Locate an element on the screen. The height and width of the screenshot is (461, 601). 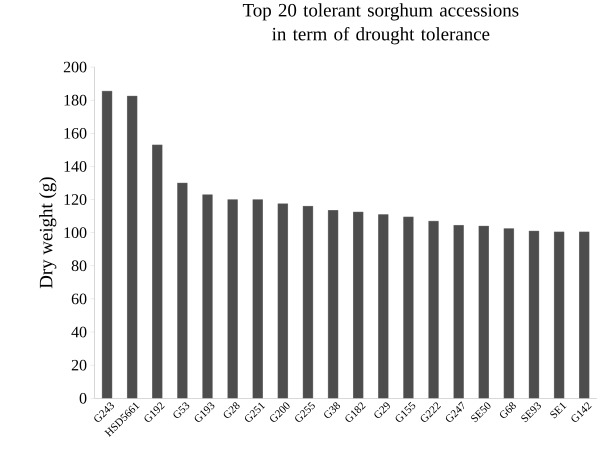
y-tick-label: 20 is located at coordinates (79, 365).